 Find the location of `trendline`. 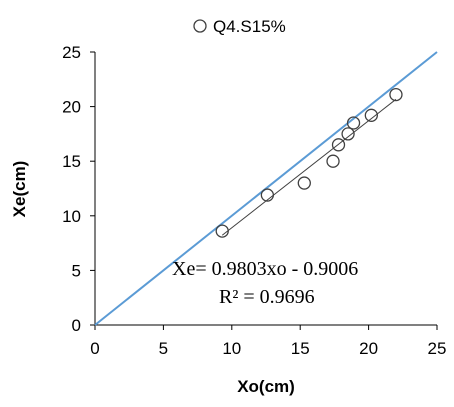

trendline is located at coordinates (309, 167).